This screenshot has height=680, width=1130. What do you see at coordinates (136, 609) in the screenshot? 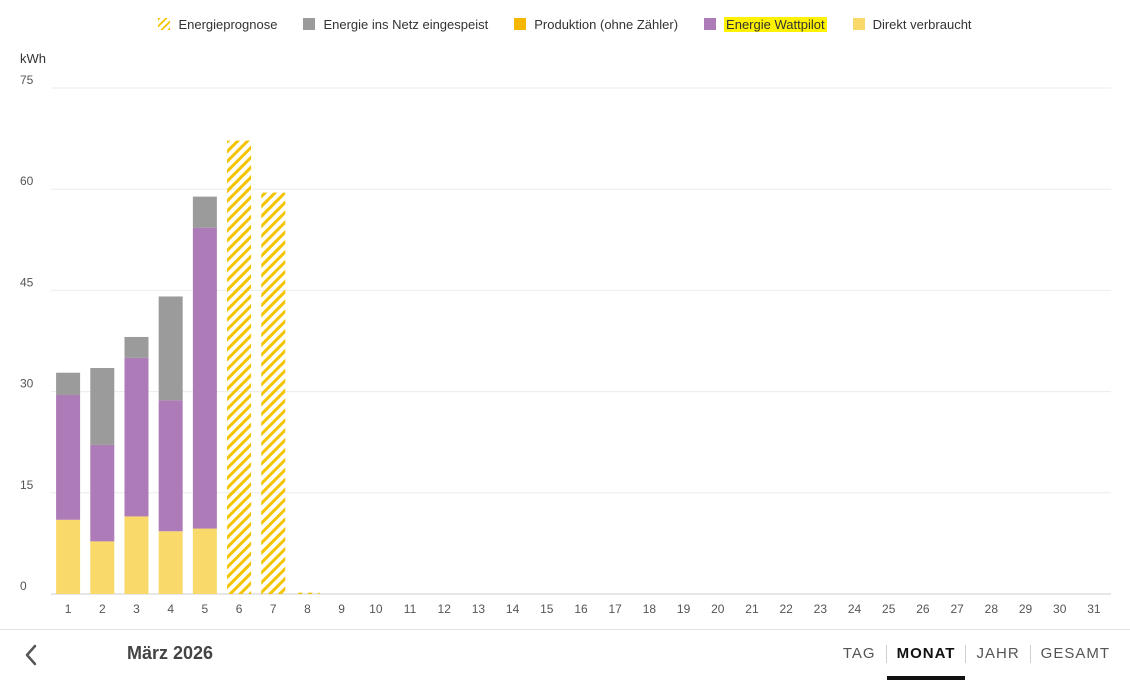
I see `x-tick-label: 3` at bounding box center [136, 609].